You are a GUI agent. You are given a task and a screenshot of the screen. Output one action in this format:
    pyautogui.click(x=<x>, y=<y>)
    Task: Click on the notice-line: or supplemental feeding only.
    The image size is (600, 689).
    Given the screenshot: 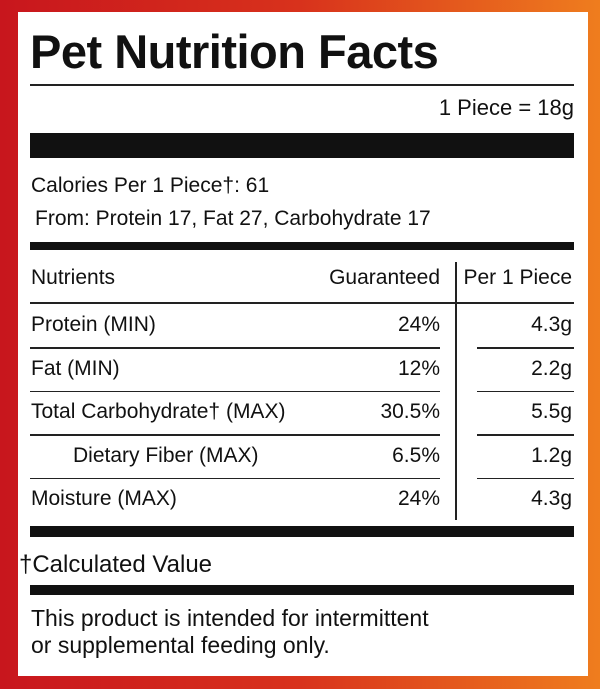 What is the action you would take?
    pyautogui.click(x=180, y=645)
    